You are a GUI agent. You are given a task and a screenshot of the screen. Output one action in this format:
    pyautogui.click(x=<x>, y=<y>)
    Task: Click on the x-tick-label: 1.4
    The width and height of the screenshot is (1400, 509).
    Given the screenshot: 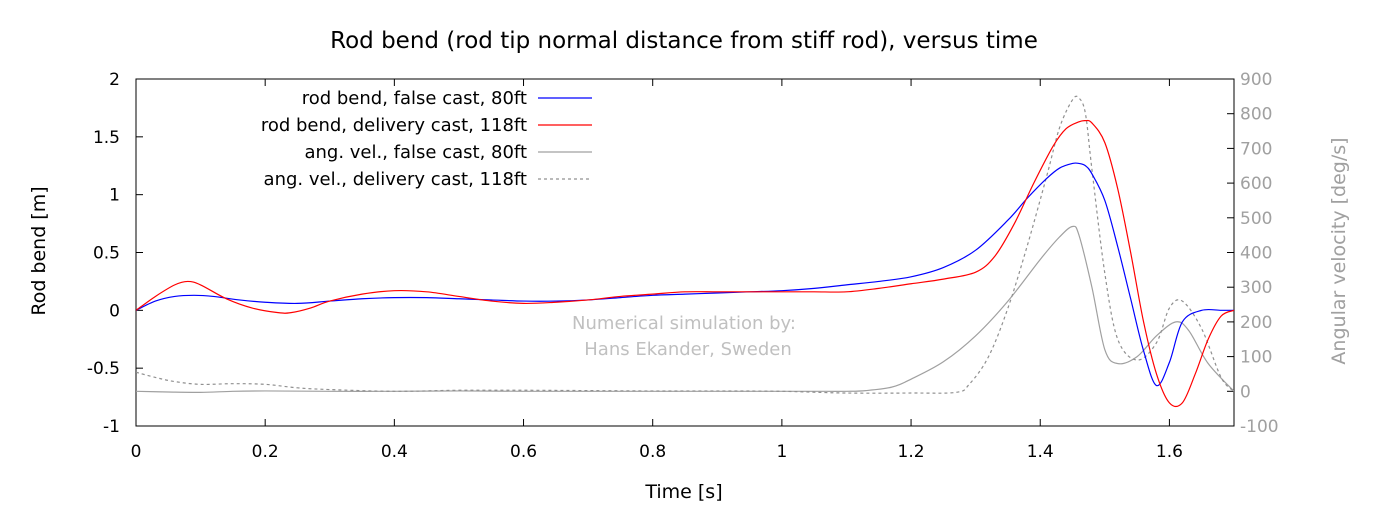 What is the action you would take?
    pyautogui.click(x=1040, y=452)
    